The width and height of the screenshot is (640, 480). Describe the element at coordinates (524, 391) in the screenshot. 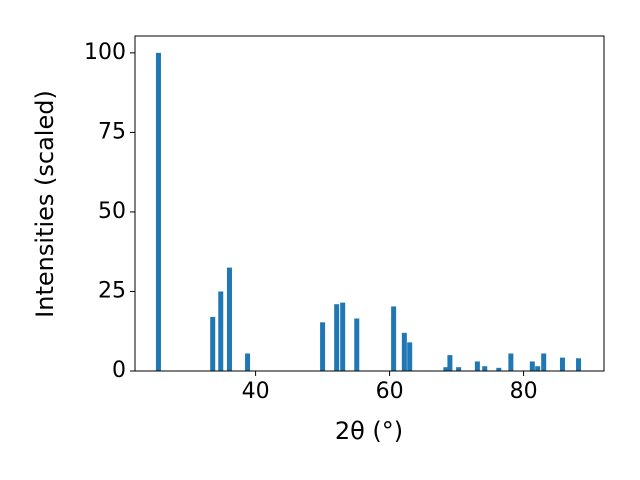

I see `x-tick-label: 80` at that location.